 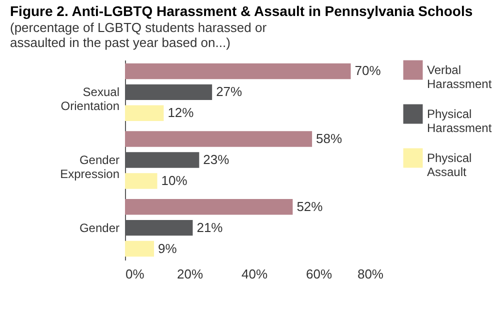 What do you see at coordinates (135, 274) in the screenshot?
I see `x-tick-label: 0%` at bounding box center [135, 274].